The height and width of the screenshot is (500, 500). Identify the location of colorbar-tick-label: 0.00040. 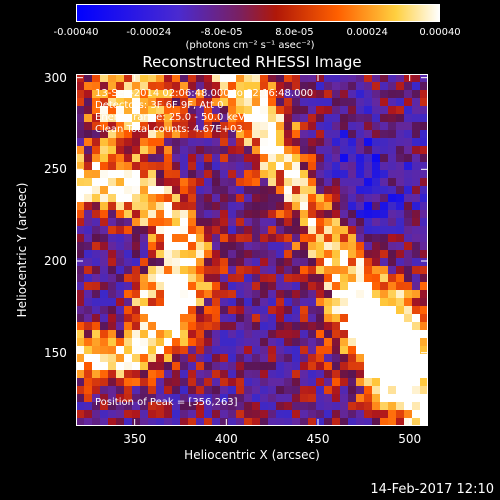
(440, 32).